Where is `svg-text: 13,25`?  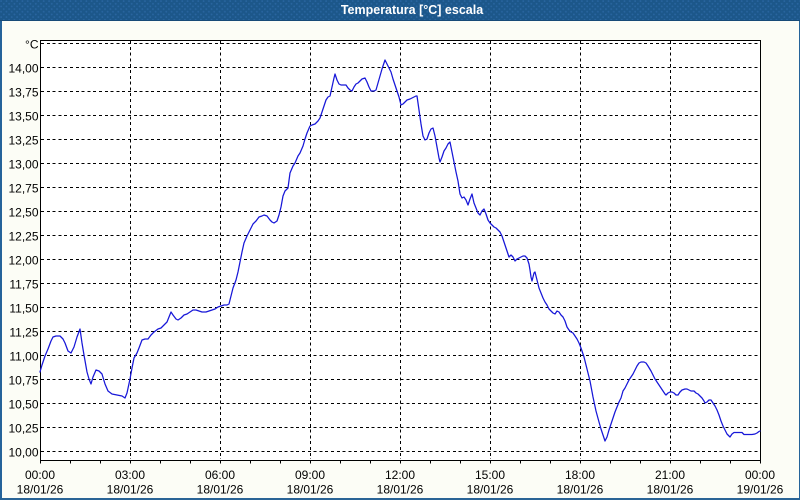
svg-text: 13,25 is located at coordinates (23, 141).